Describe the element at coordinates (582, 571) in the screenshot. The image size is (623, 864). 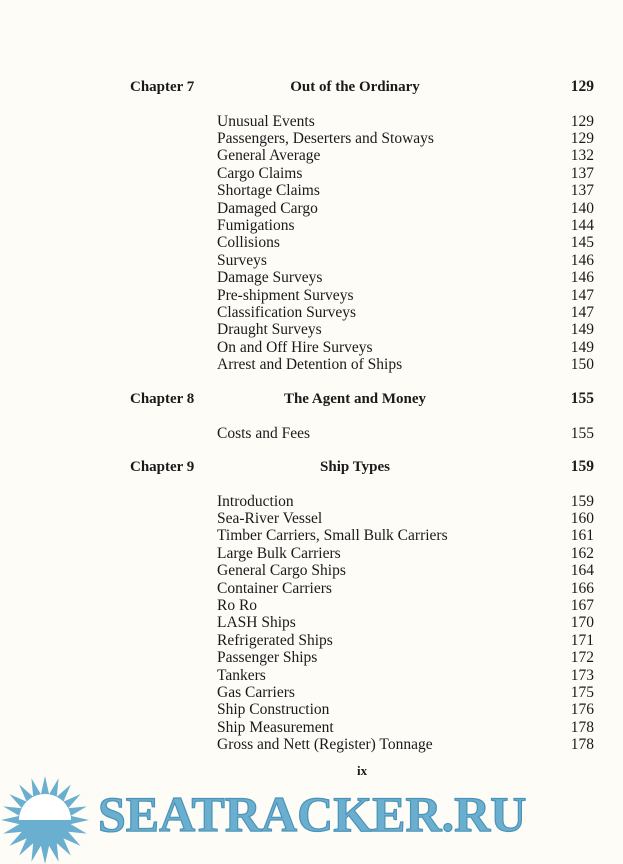
I see `toc-entry-page: 164` at that location.